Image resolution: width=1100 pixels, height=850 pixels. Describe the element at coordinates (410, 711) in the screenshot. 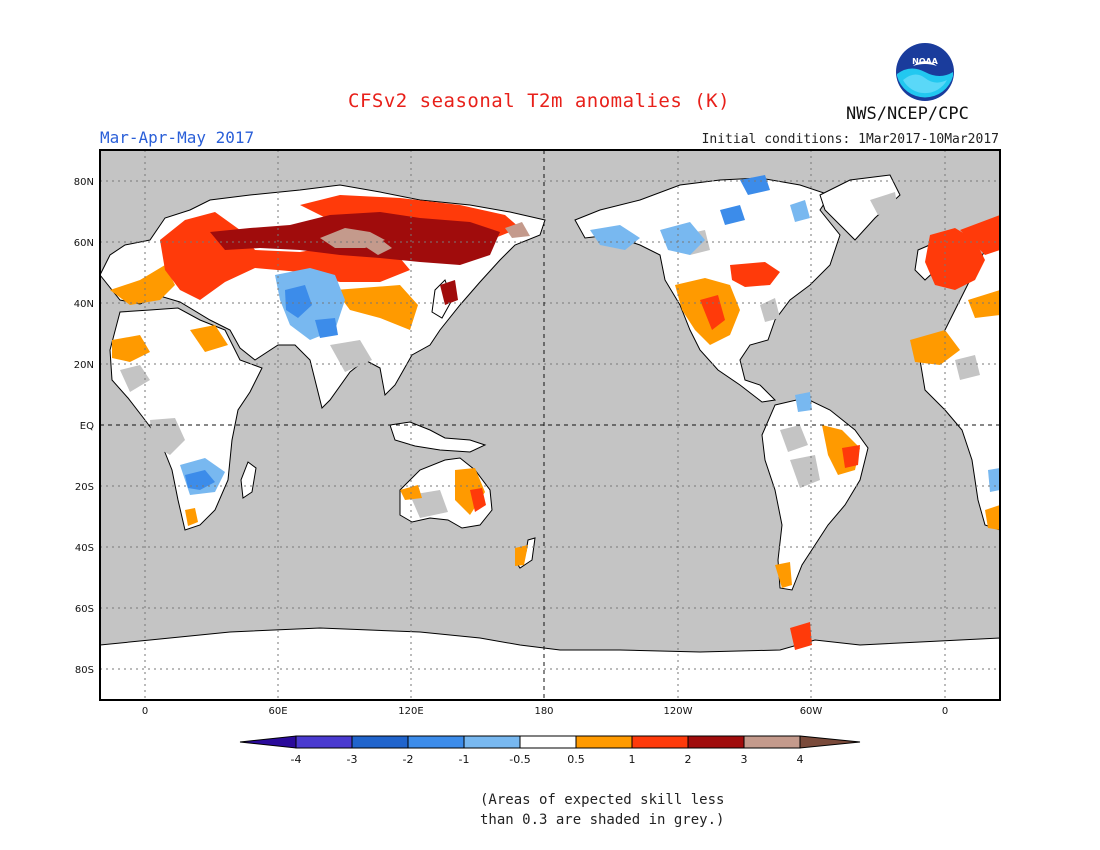

I see `lon-label: 120E` at that location.